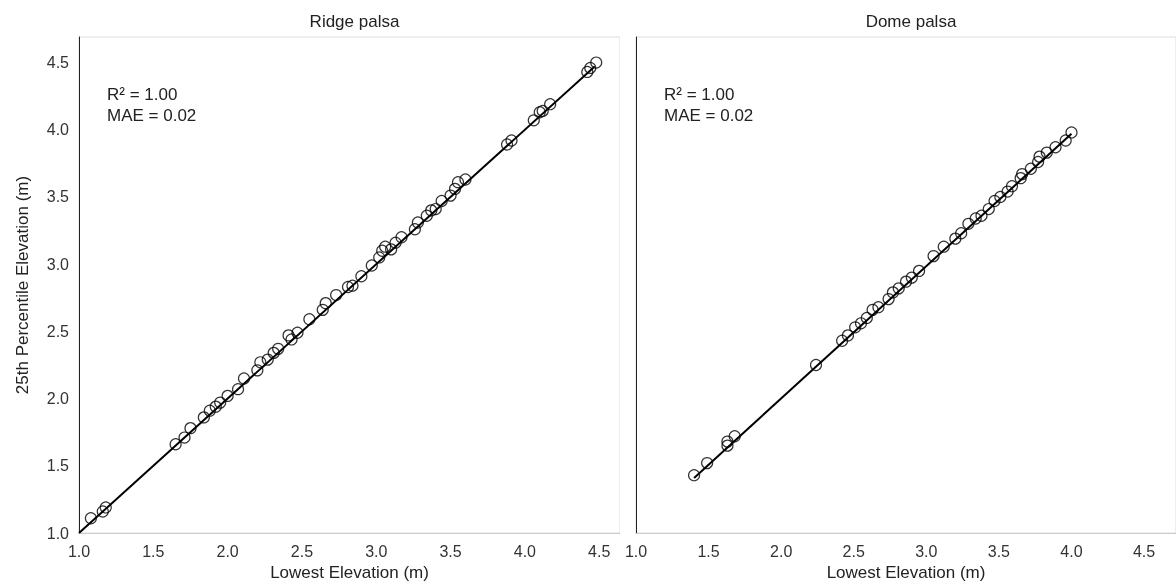 This screenshot has height=588, width=1176. I want to click on y-tick-label: 4.5, so click(58, 63).